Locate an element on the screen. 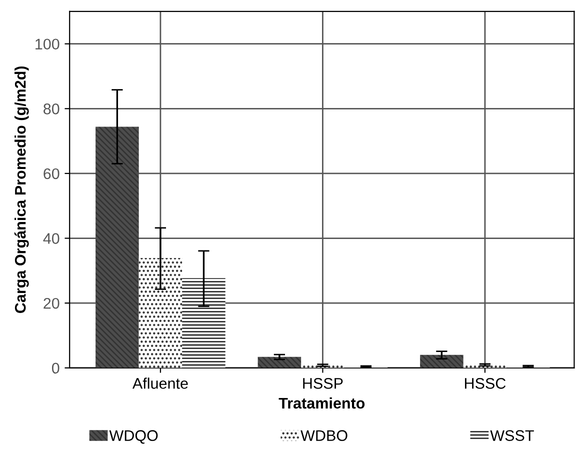 The image size is (580, 457). x-tick-label: HSSC is located at coordinates (485, 383).